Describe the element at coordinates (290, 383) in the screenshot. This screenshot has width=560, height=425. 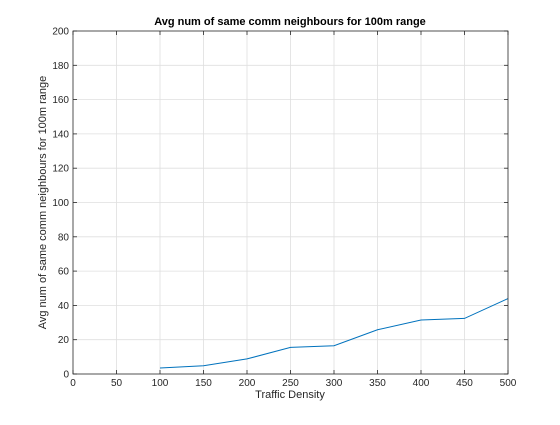
I see `x-tick-label: 250` at that location.